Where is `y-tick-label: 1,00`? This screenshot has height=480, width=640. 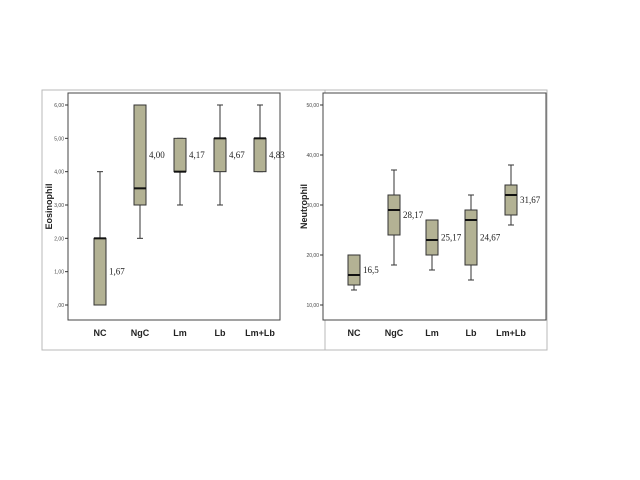 y-tick-label: 1,00 is located at coordinates (59, 273).